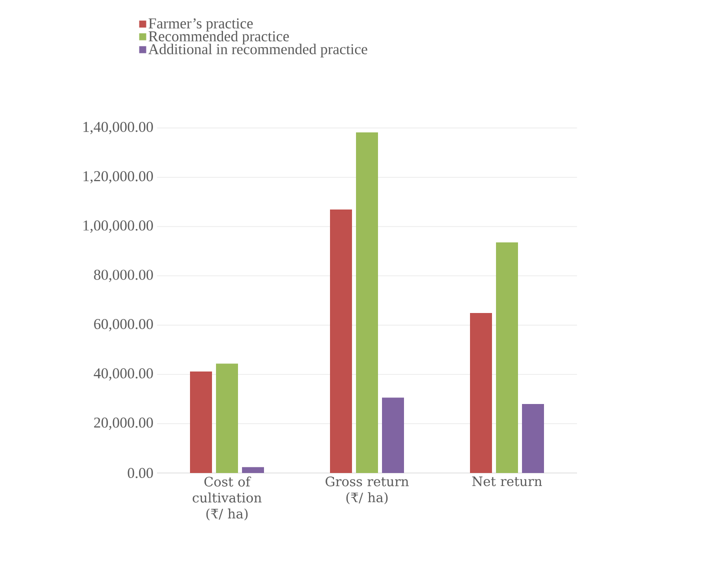 This screenshot has height=567, width=701. I want to click on legend-label: Recommended practice, so click(218, 37).